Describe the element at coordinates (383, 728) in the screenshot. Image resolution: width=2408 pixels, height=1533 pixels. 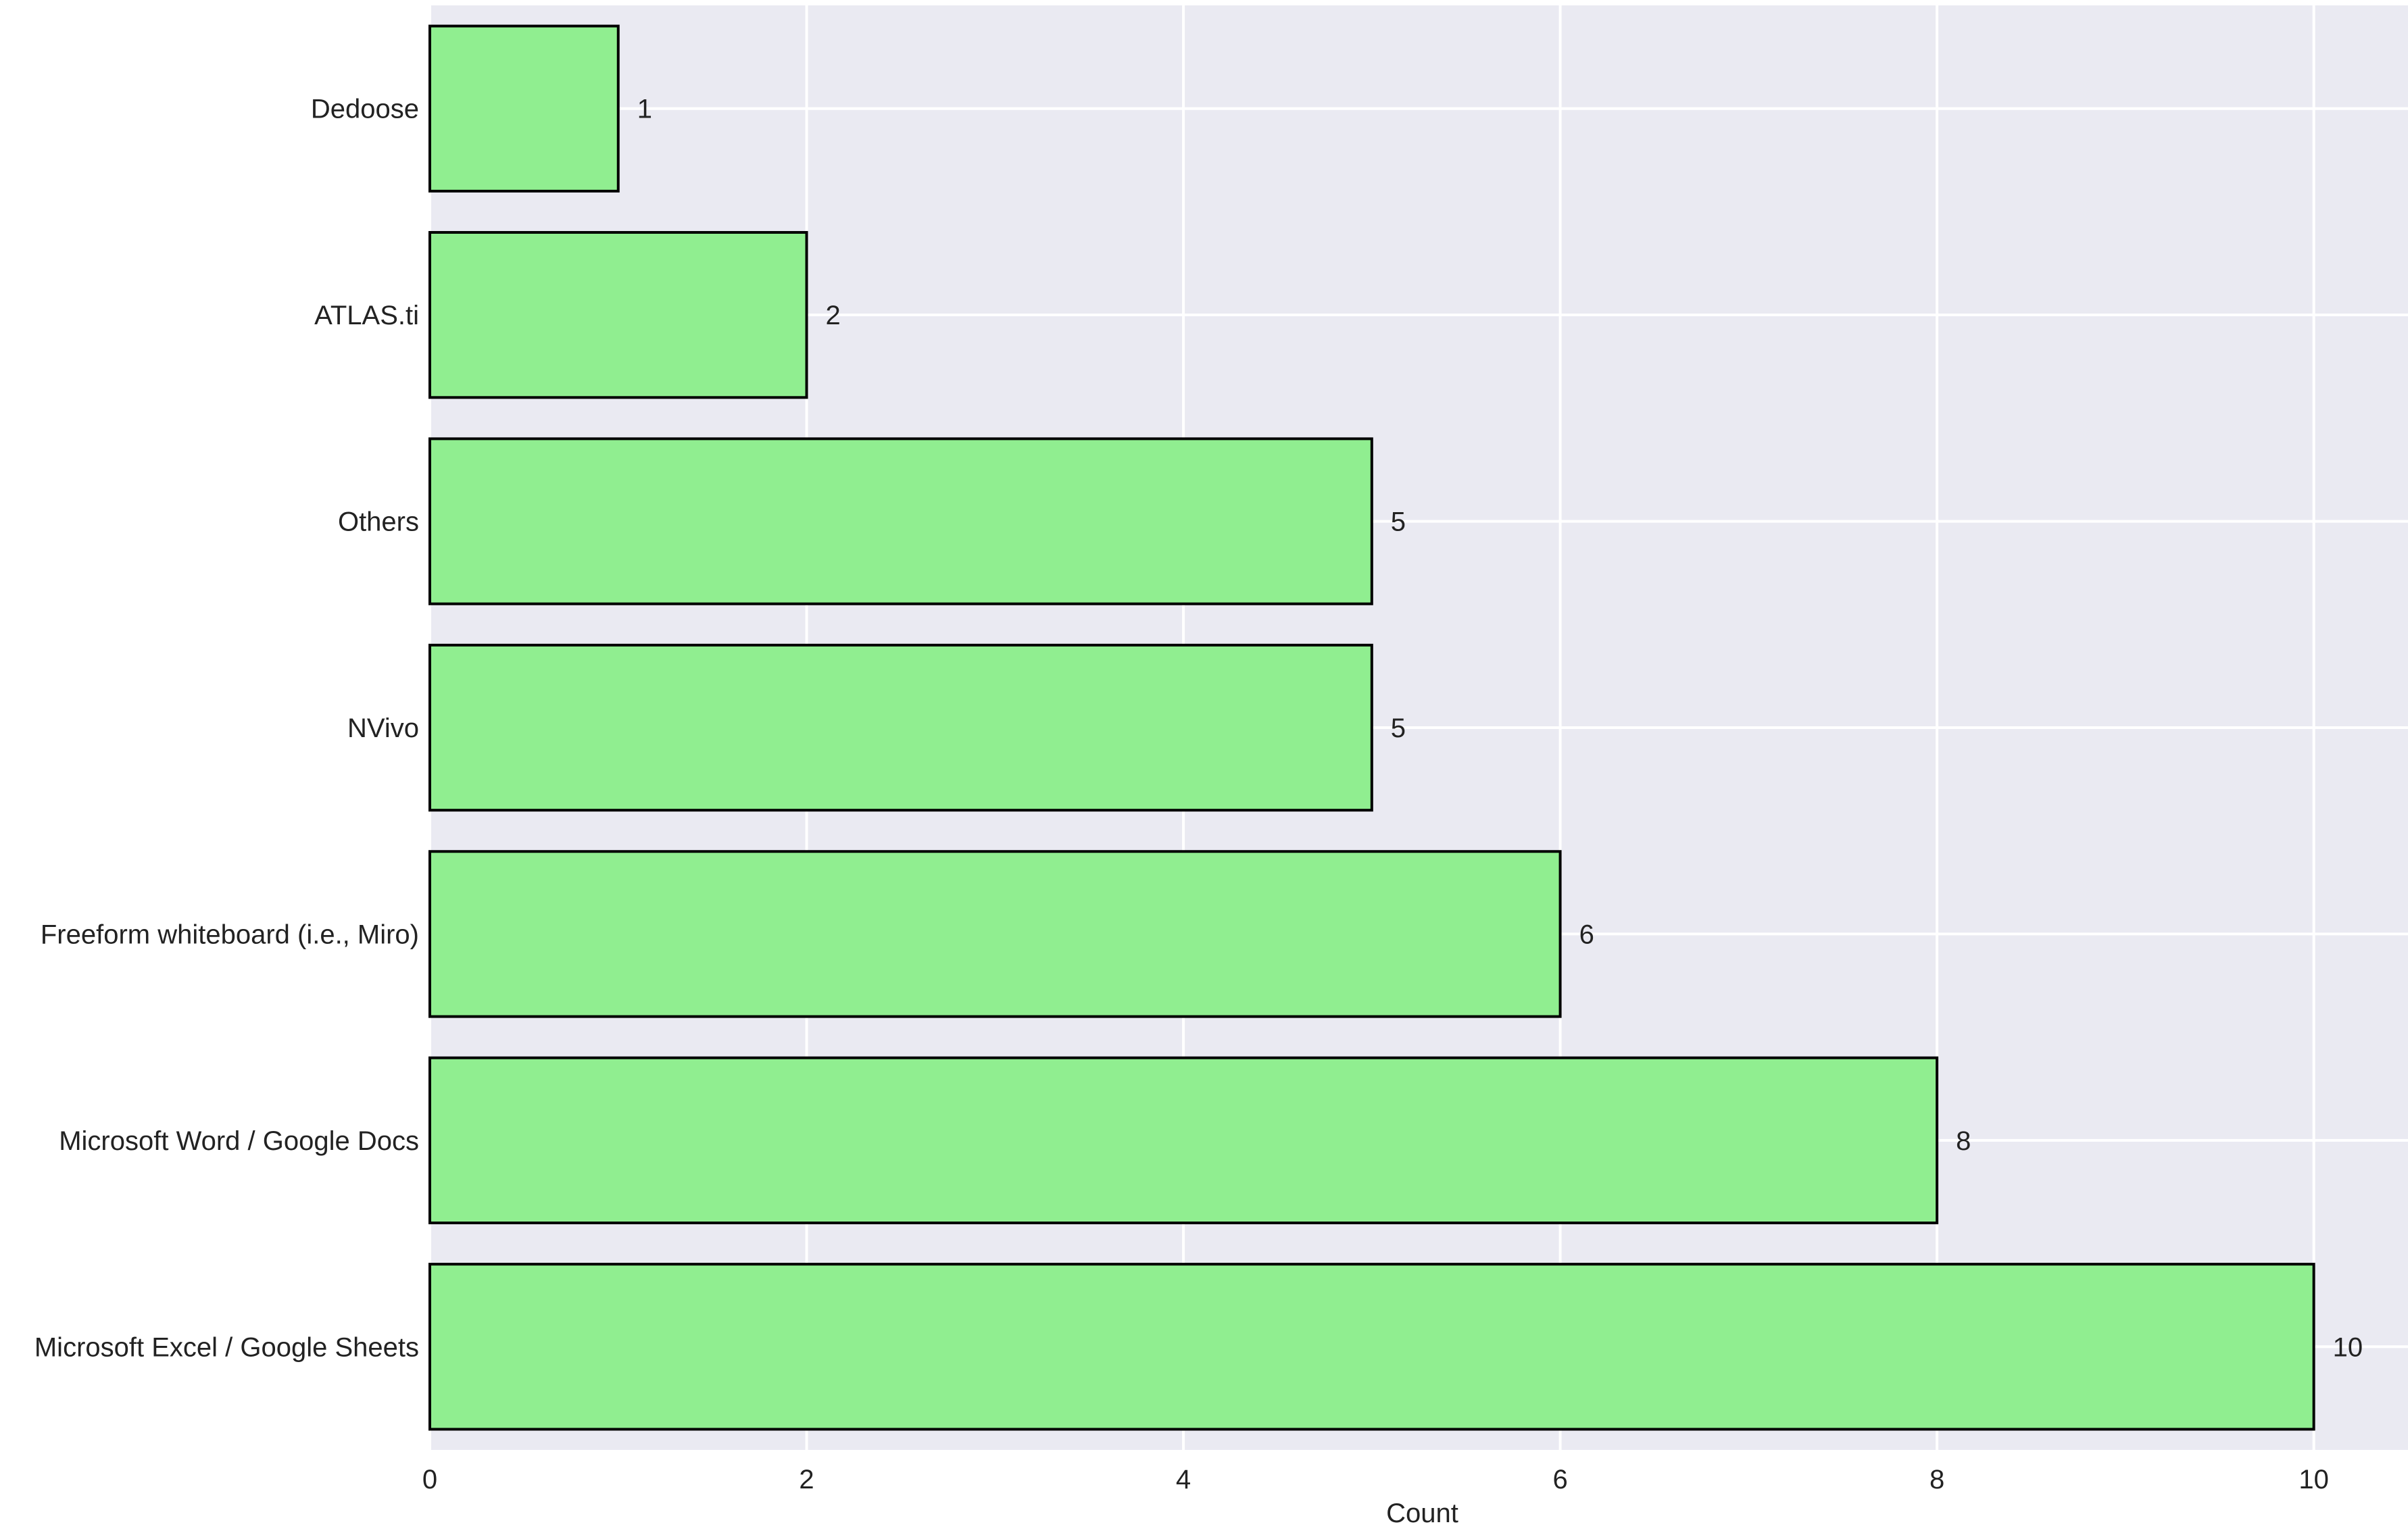
I see `y-tick-label: NVivo` at that location.